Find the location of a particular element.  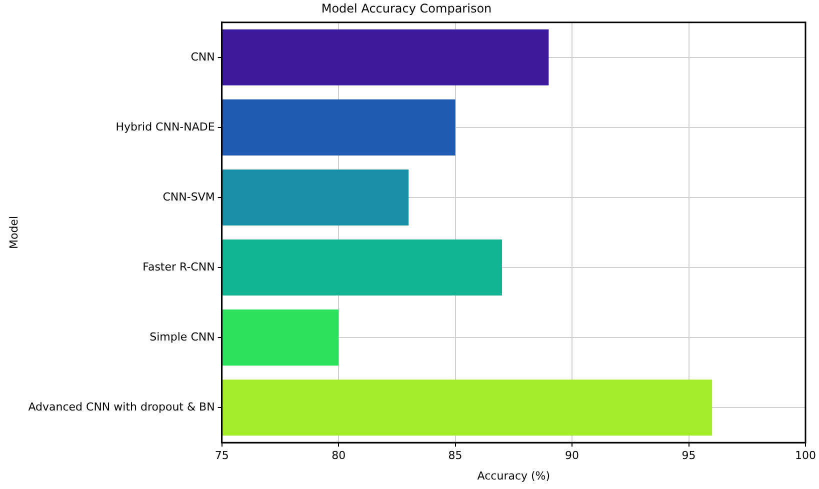

y-tick-label: Advanced CNN with dropout & BN is located at coordinates (121, 407).